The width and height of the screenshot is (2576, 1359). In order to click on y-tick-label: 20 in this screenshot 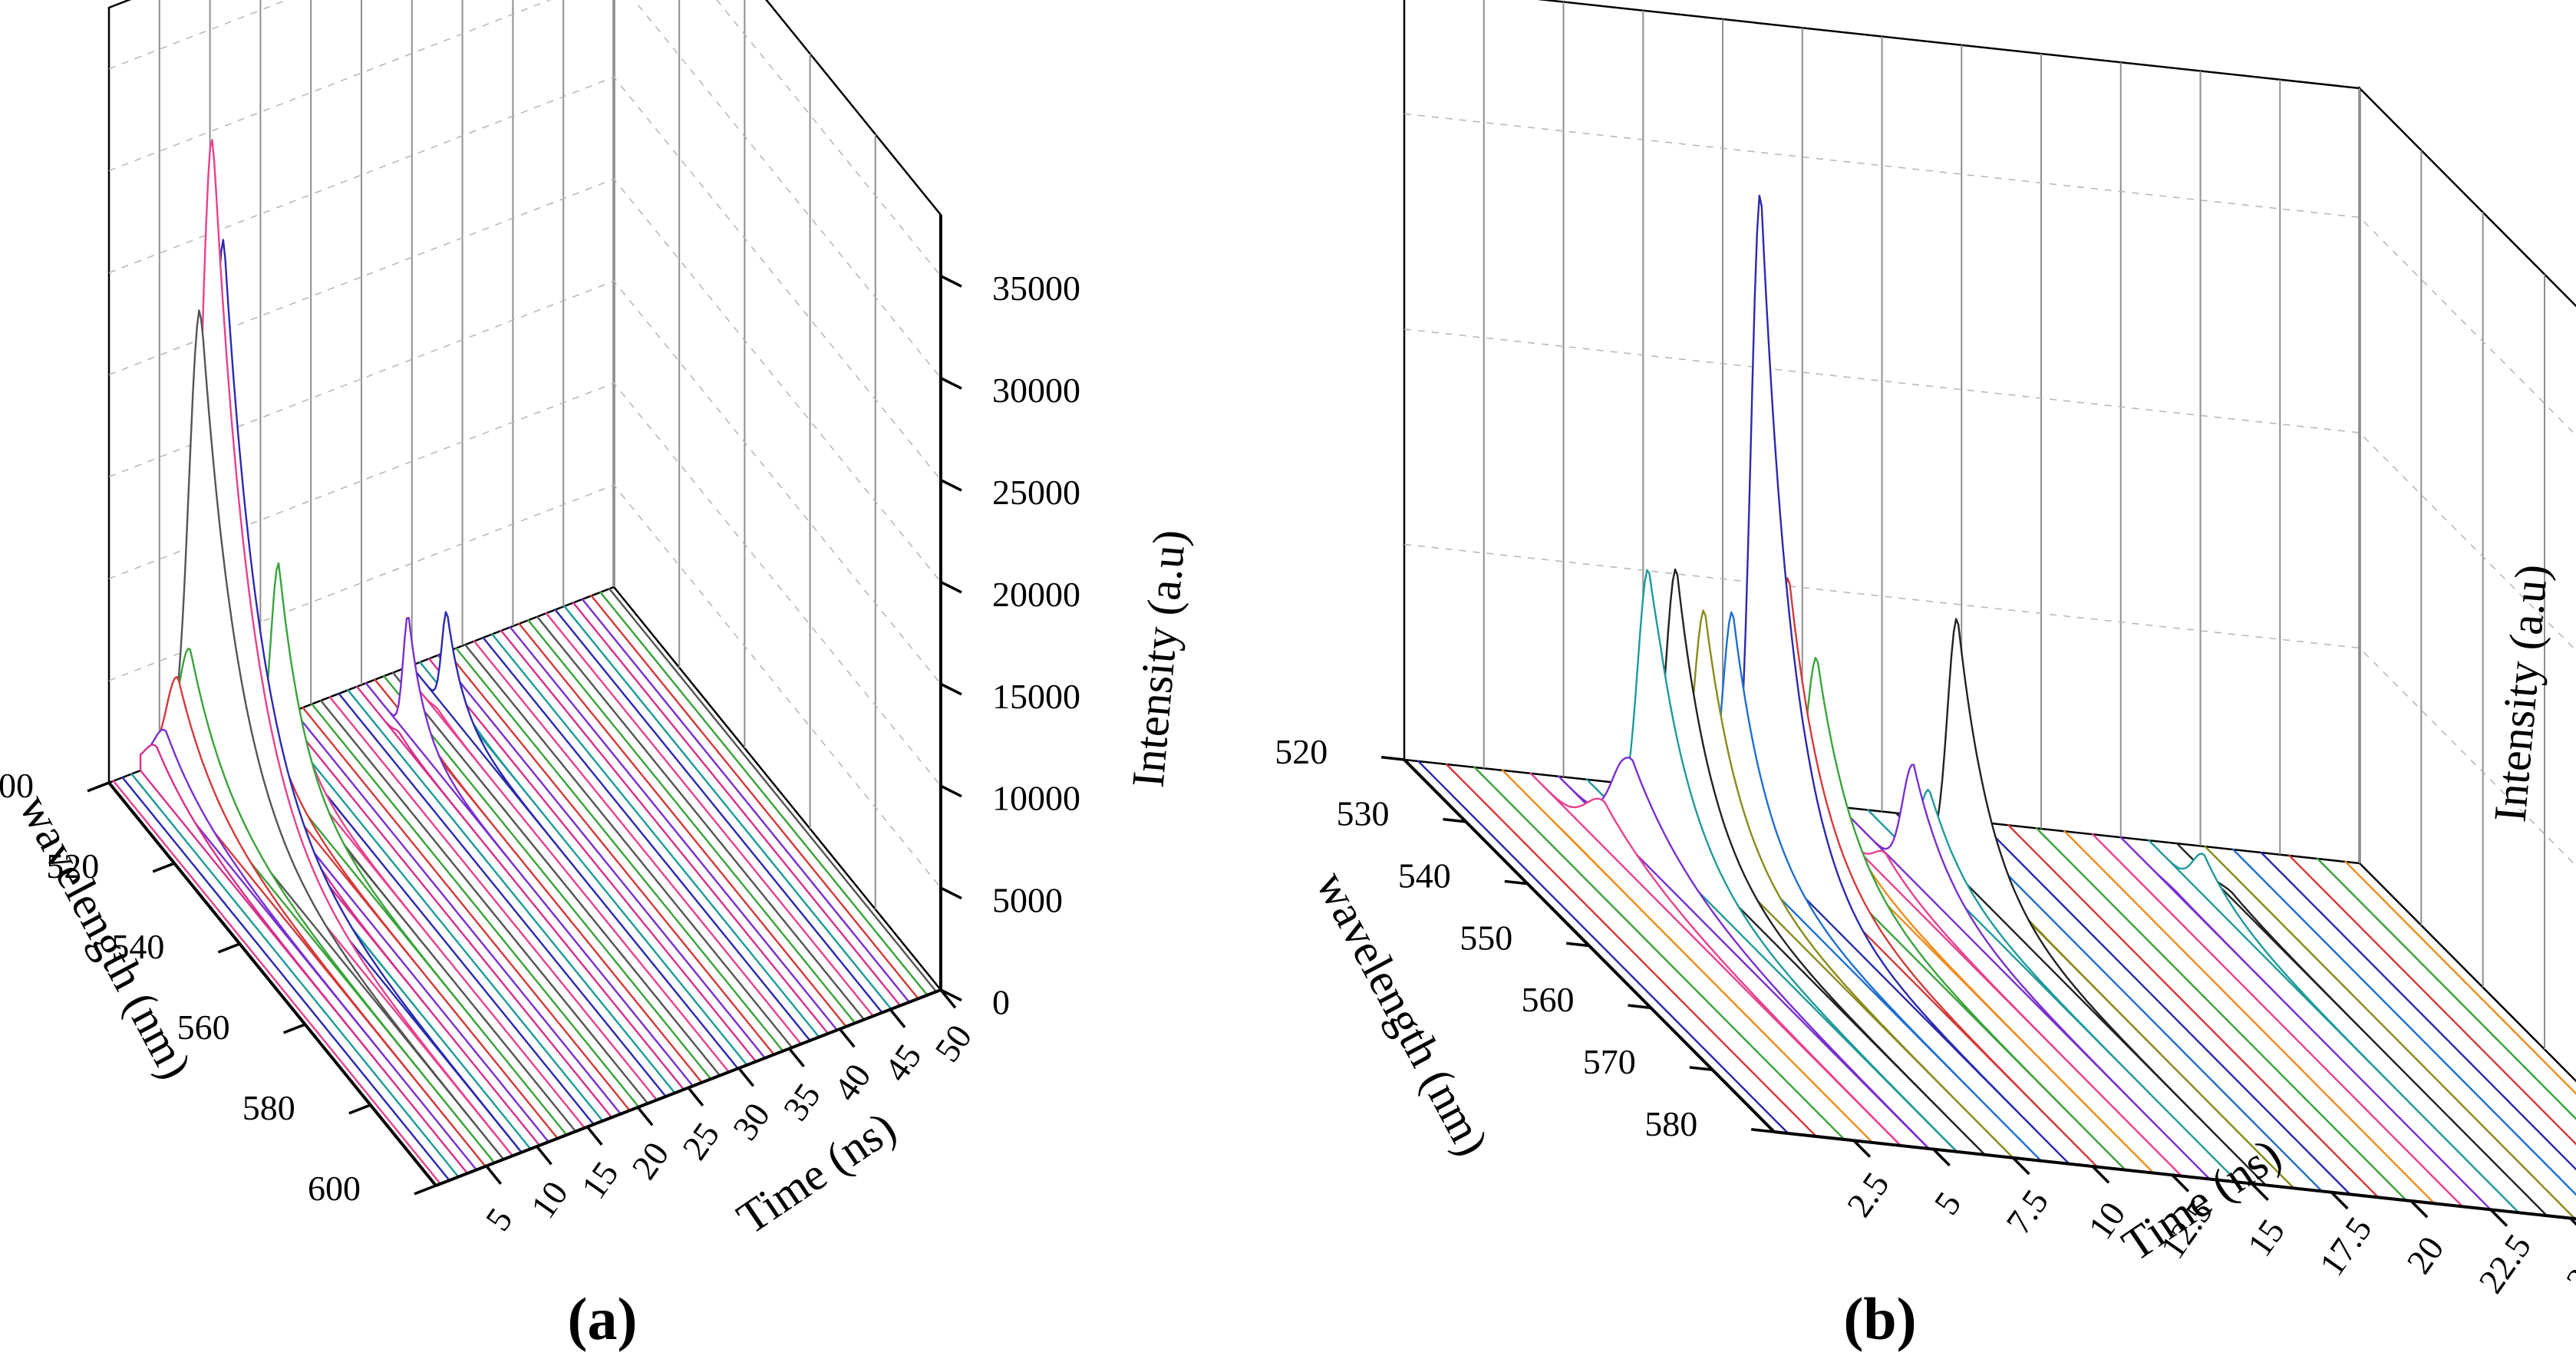, I will do `click(650, 1160)`.